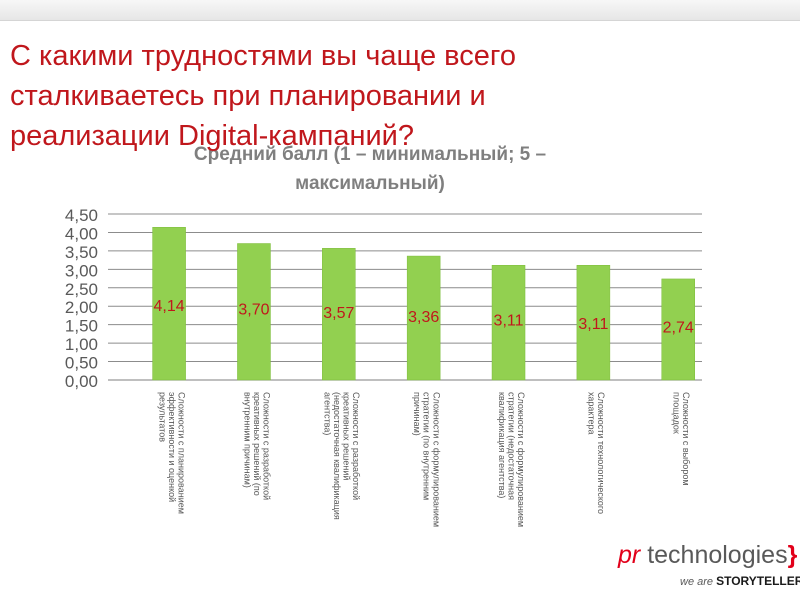 The image size is (800, 600). What do you see at coordinates (162, 417) in the screenshot?
I see `category-label-line: результатов` at bounding box center [162, 417].